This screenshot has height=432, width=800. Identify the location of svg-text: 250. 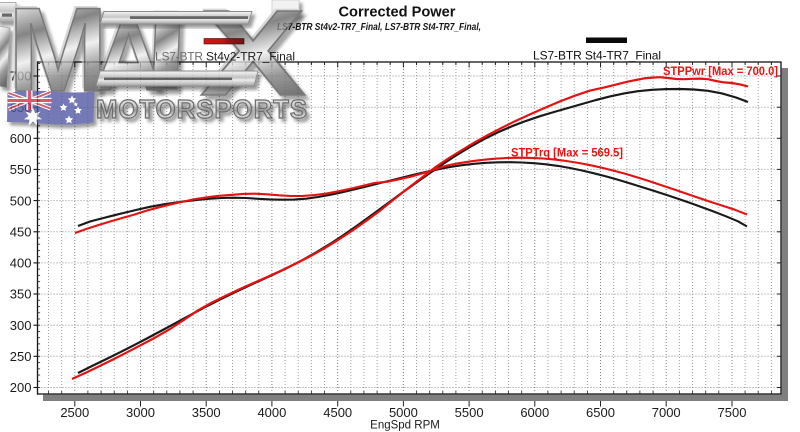
(21, 356).